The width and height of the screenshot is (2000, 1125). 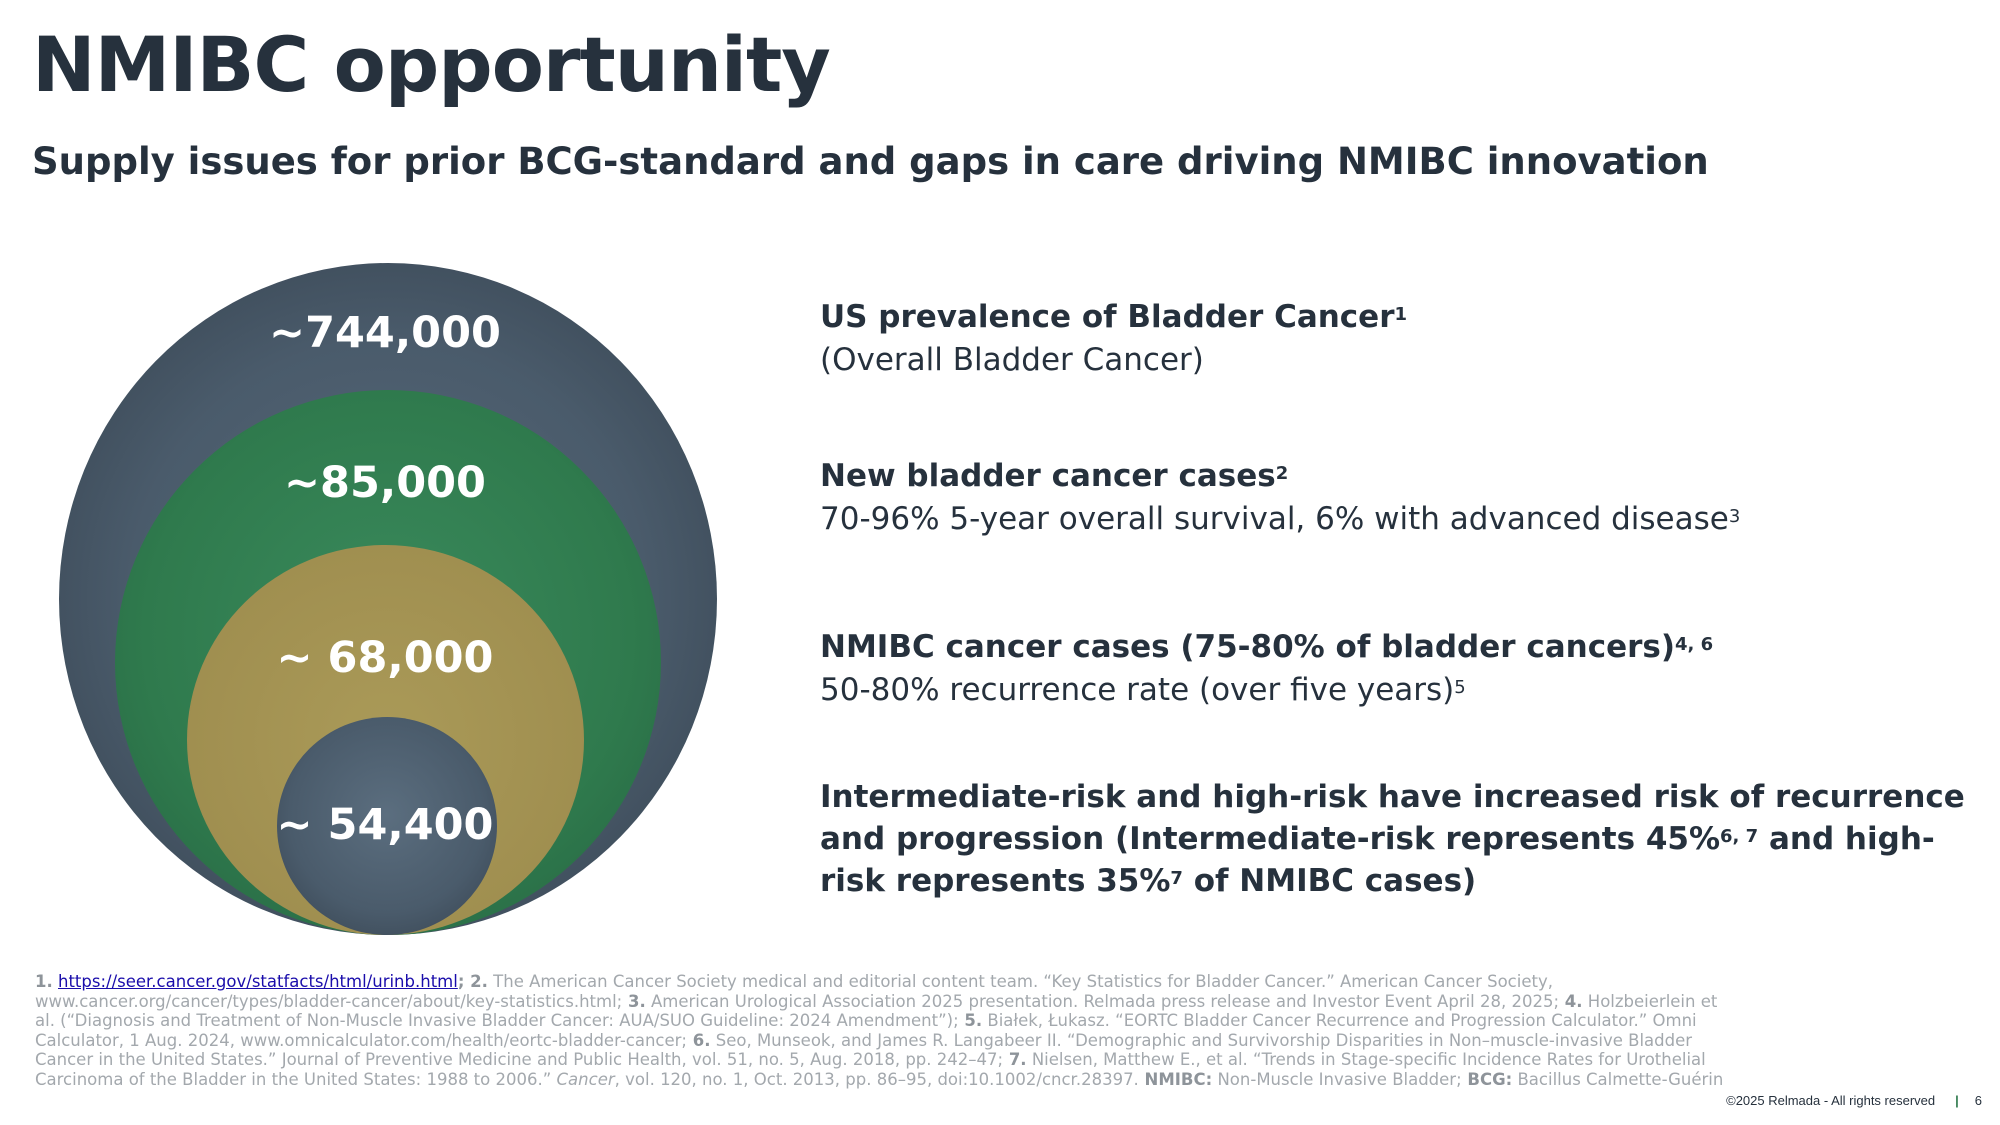 What do you see at coordinates (431, 64) in the screenshot?
I see `page-title: NMIBC opportunity` at bounding box center [431, 64].